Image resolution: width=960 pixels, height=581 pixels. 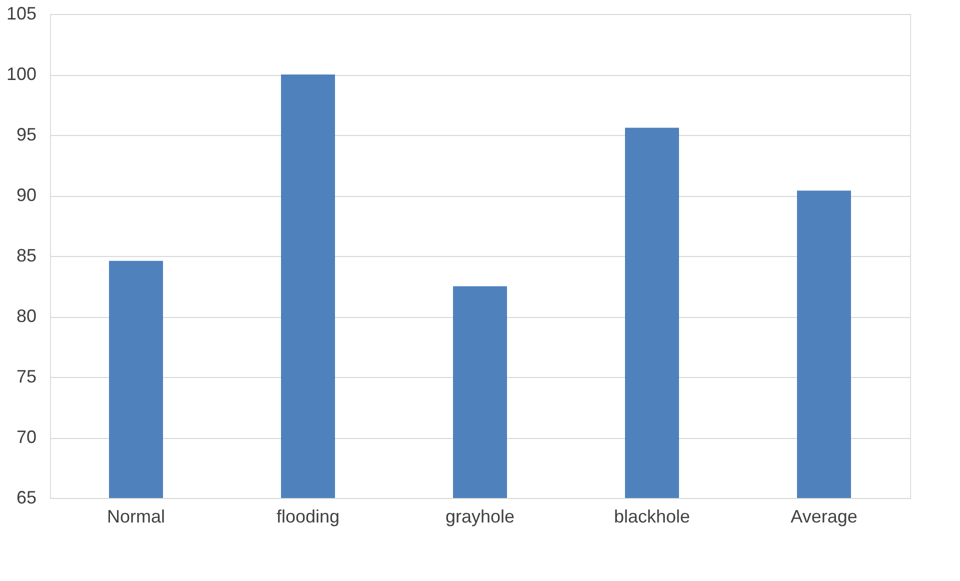 I want to click on x-tick-label: Normal, so click(x=136, y=516).